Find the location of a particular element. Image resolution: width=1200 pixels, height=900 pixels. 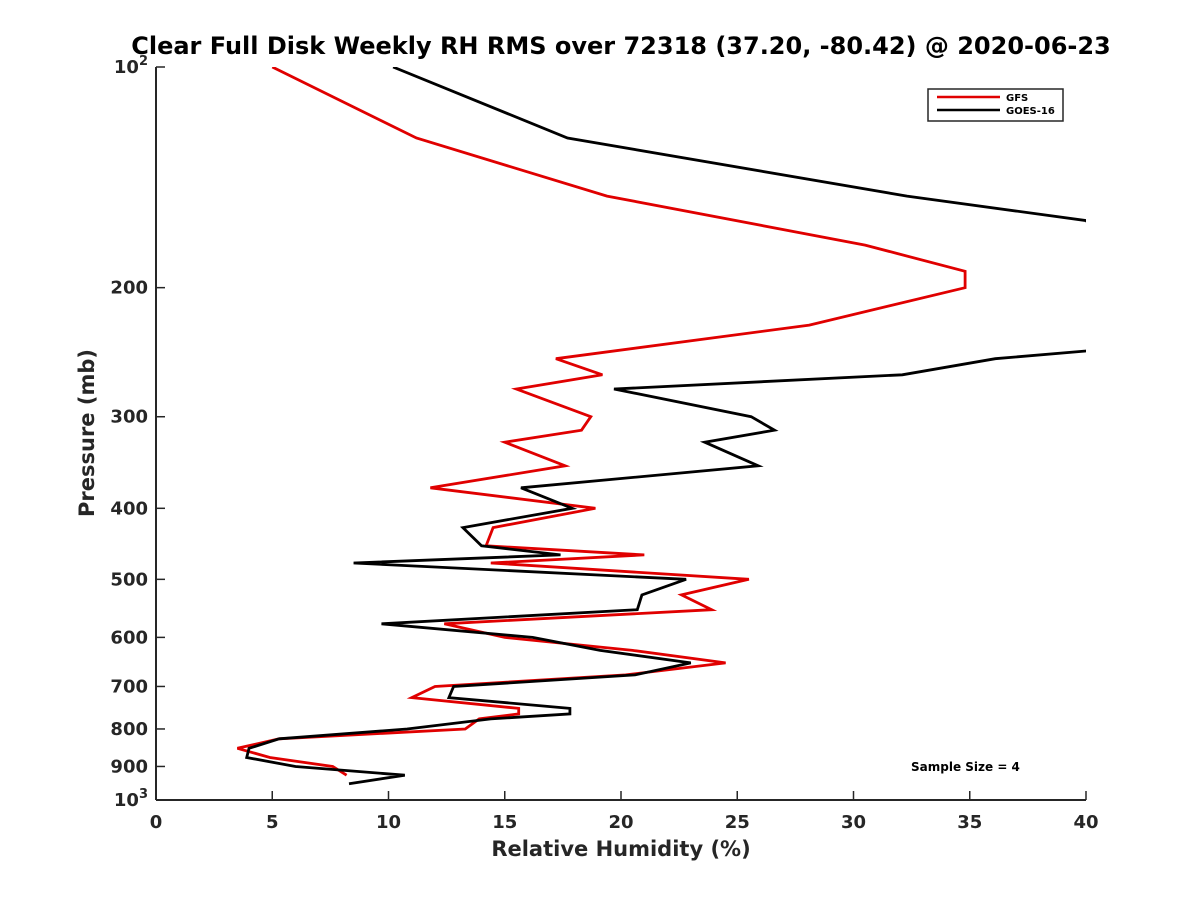

sample-size-annotation: Sample Size = 4 is located at coordinates (965, 767).